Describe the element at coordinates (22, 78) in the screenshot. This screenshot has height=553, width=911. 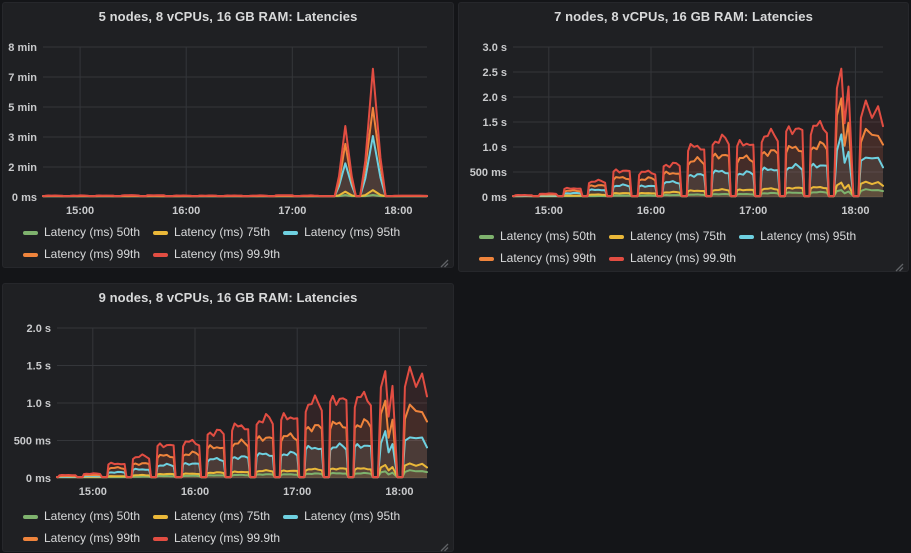
I see `svg-text: 7 min` at that location.